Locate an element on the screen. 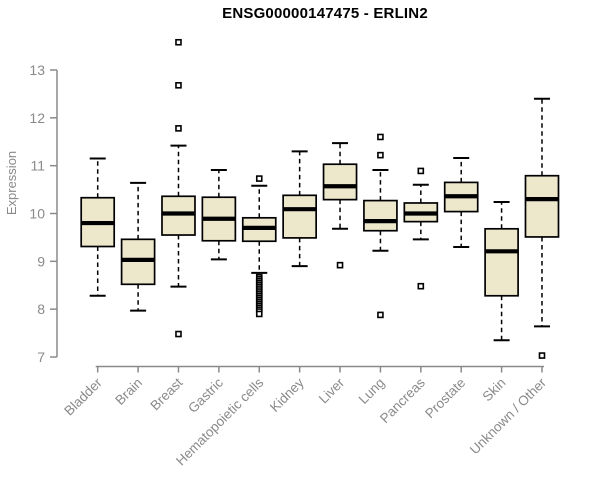 The height and width of the screenshot is (500, 600). chart-title: ENSG00000147475 - ERLIN2 is located at coordinates (325, 13).